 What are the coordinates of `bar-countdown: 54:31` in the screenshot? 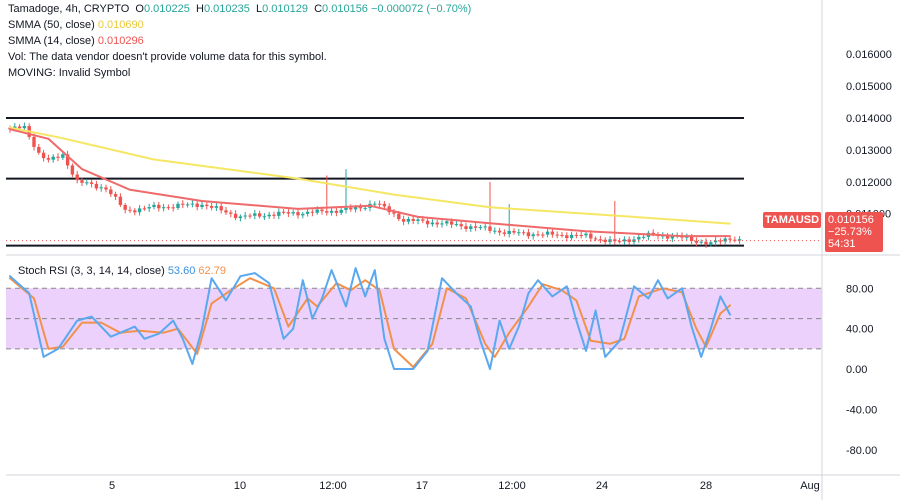 It's located at (842, 244).